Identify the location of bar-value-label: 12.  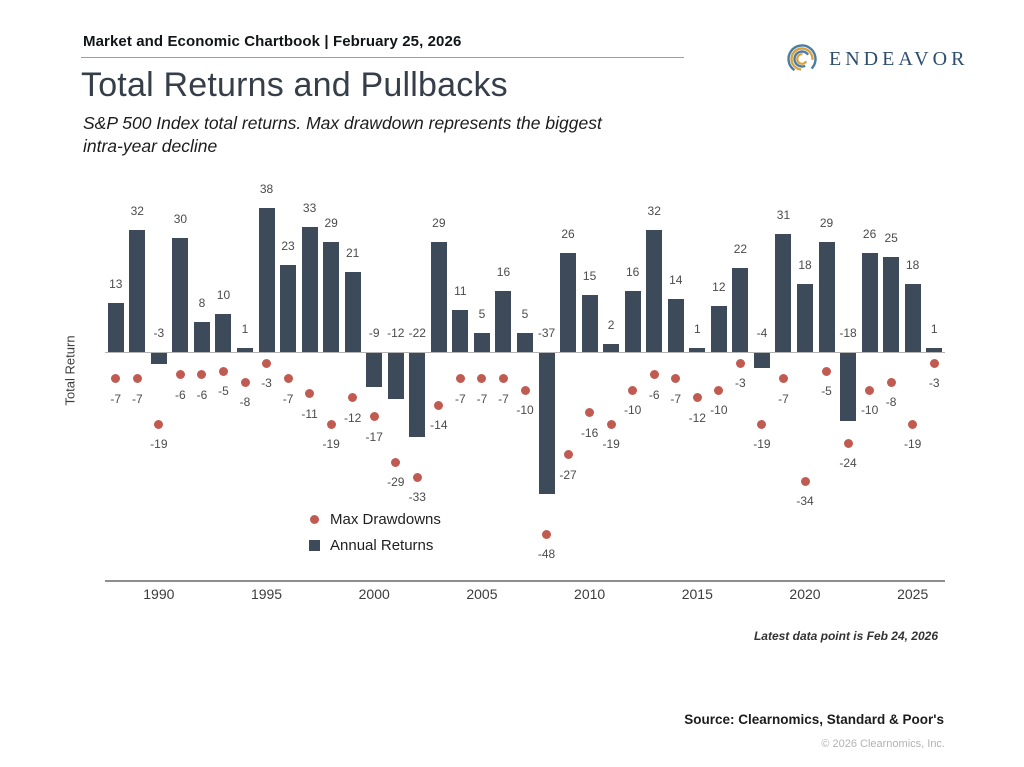
(719, 287).